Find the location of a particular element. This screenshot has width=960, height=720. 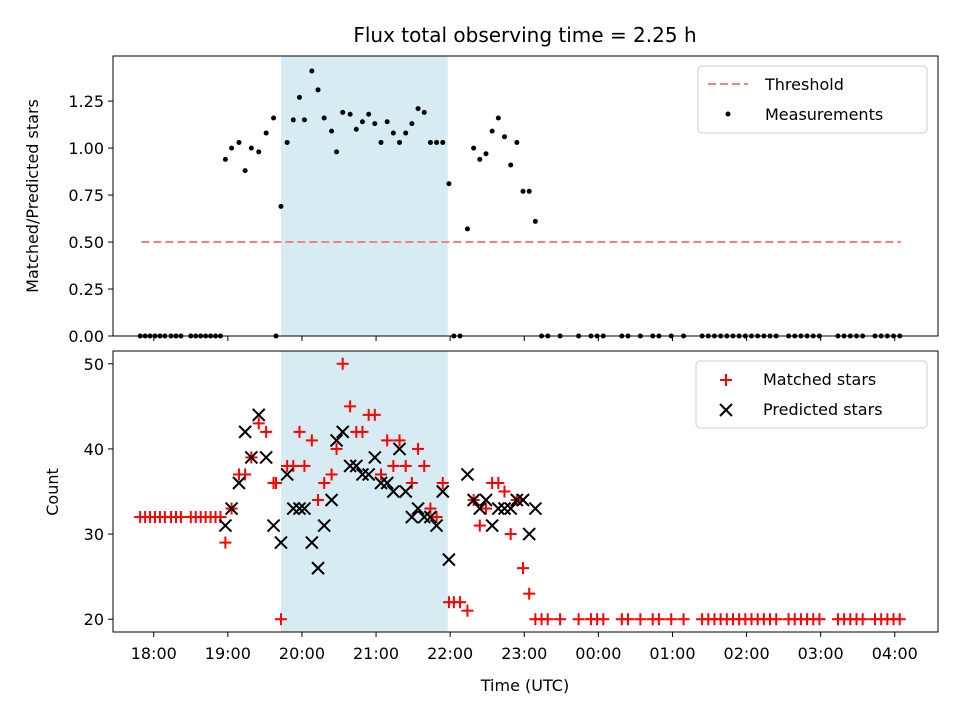

top-y-tick-label: 1.00 is located at coordinates (86, 148).